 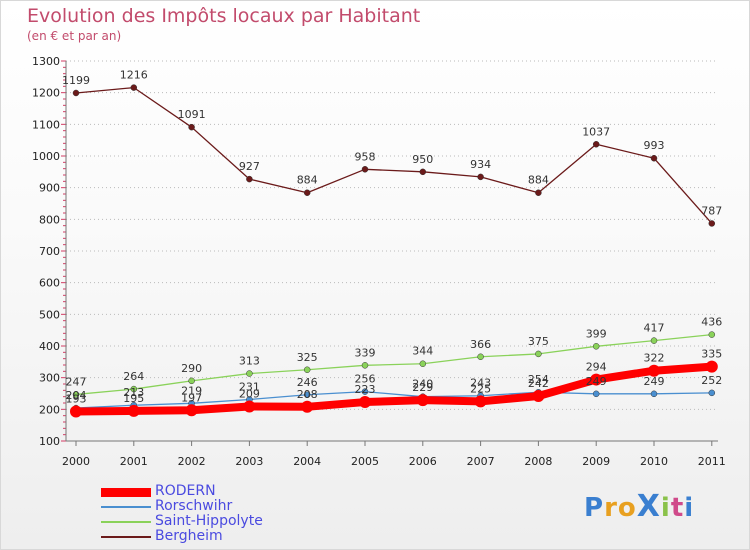 I want to click on y-tick-label: 300, so click(x=49, y=378).